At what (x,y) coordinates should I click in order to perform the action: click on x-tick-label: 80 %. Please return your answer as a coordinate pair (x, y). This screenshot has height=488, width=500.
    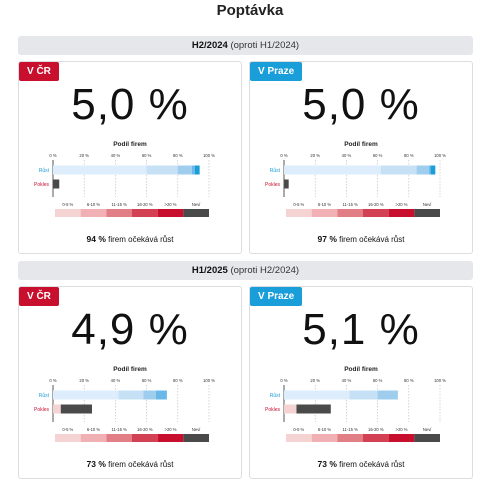
    Looking at the image, I should click on (178, 380).